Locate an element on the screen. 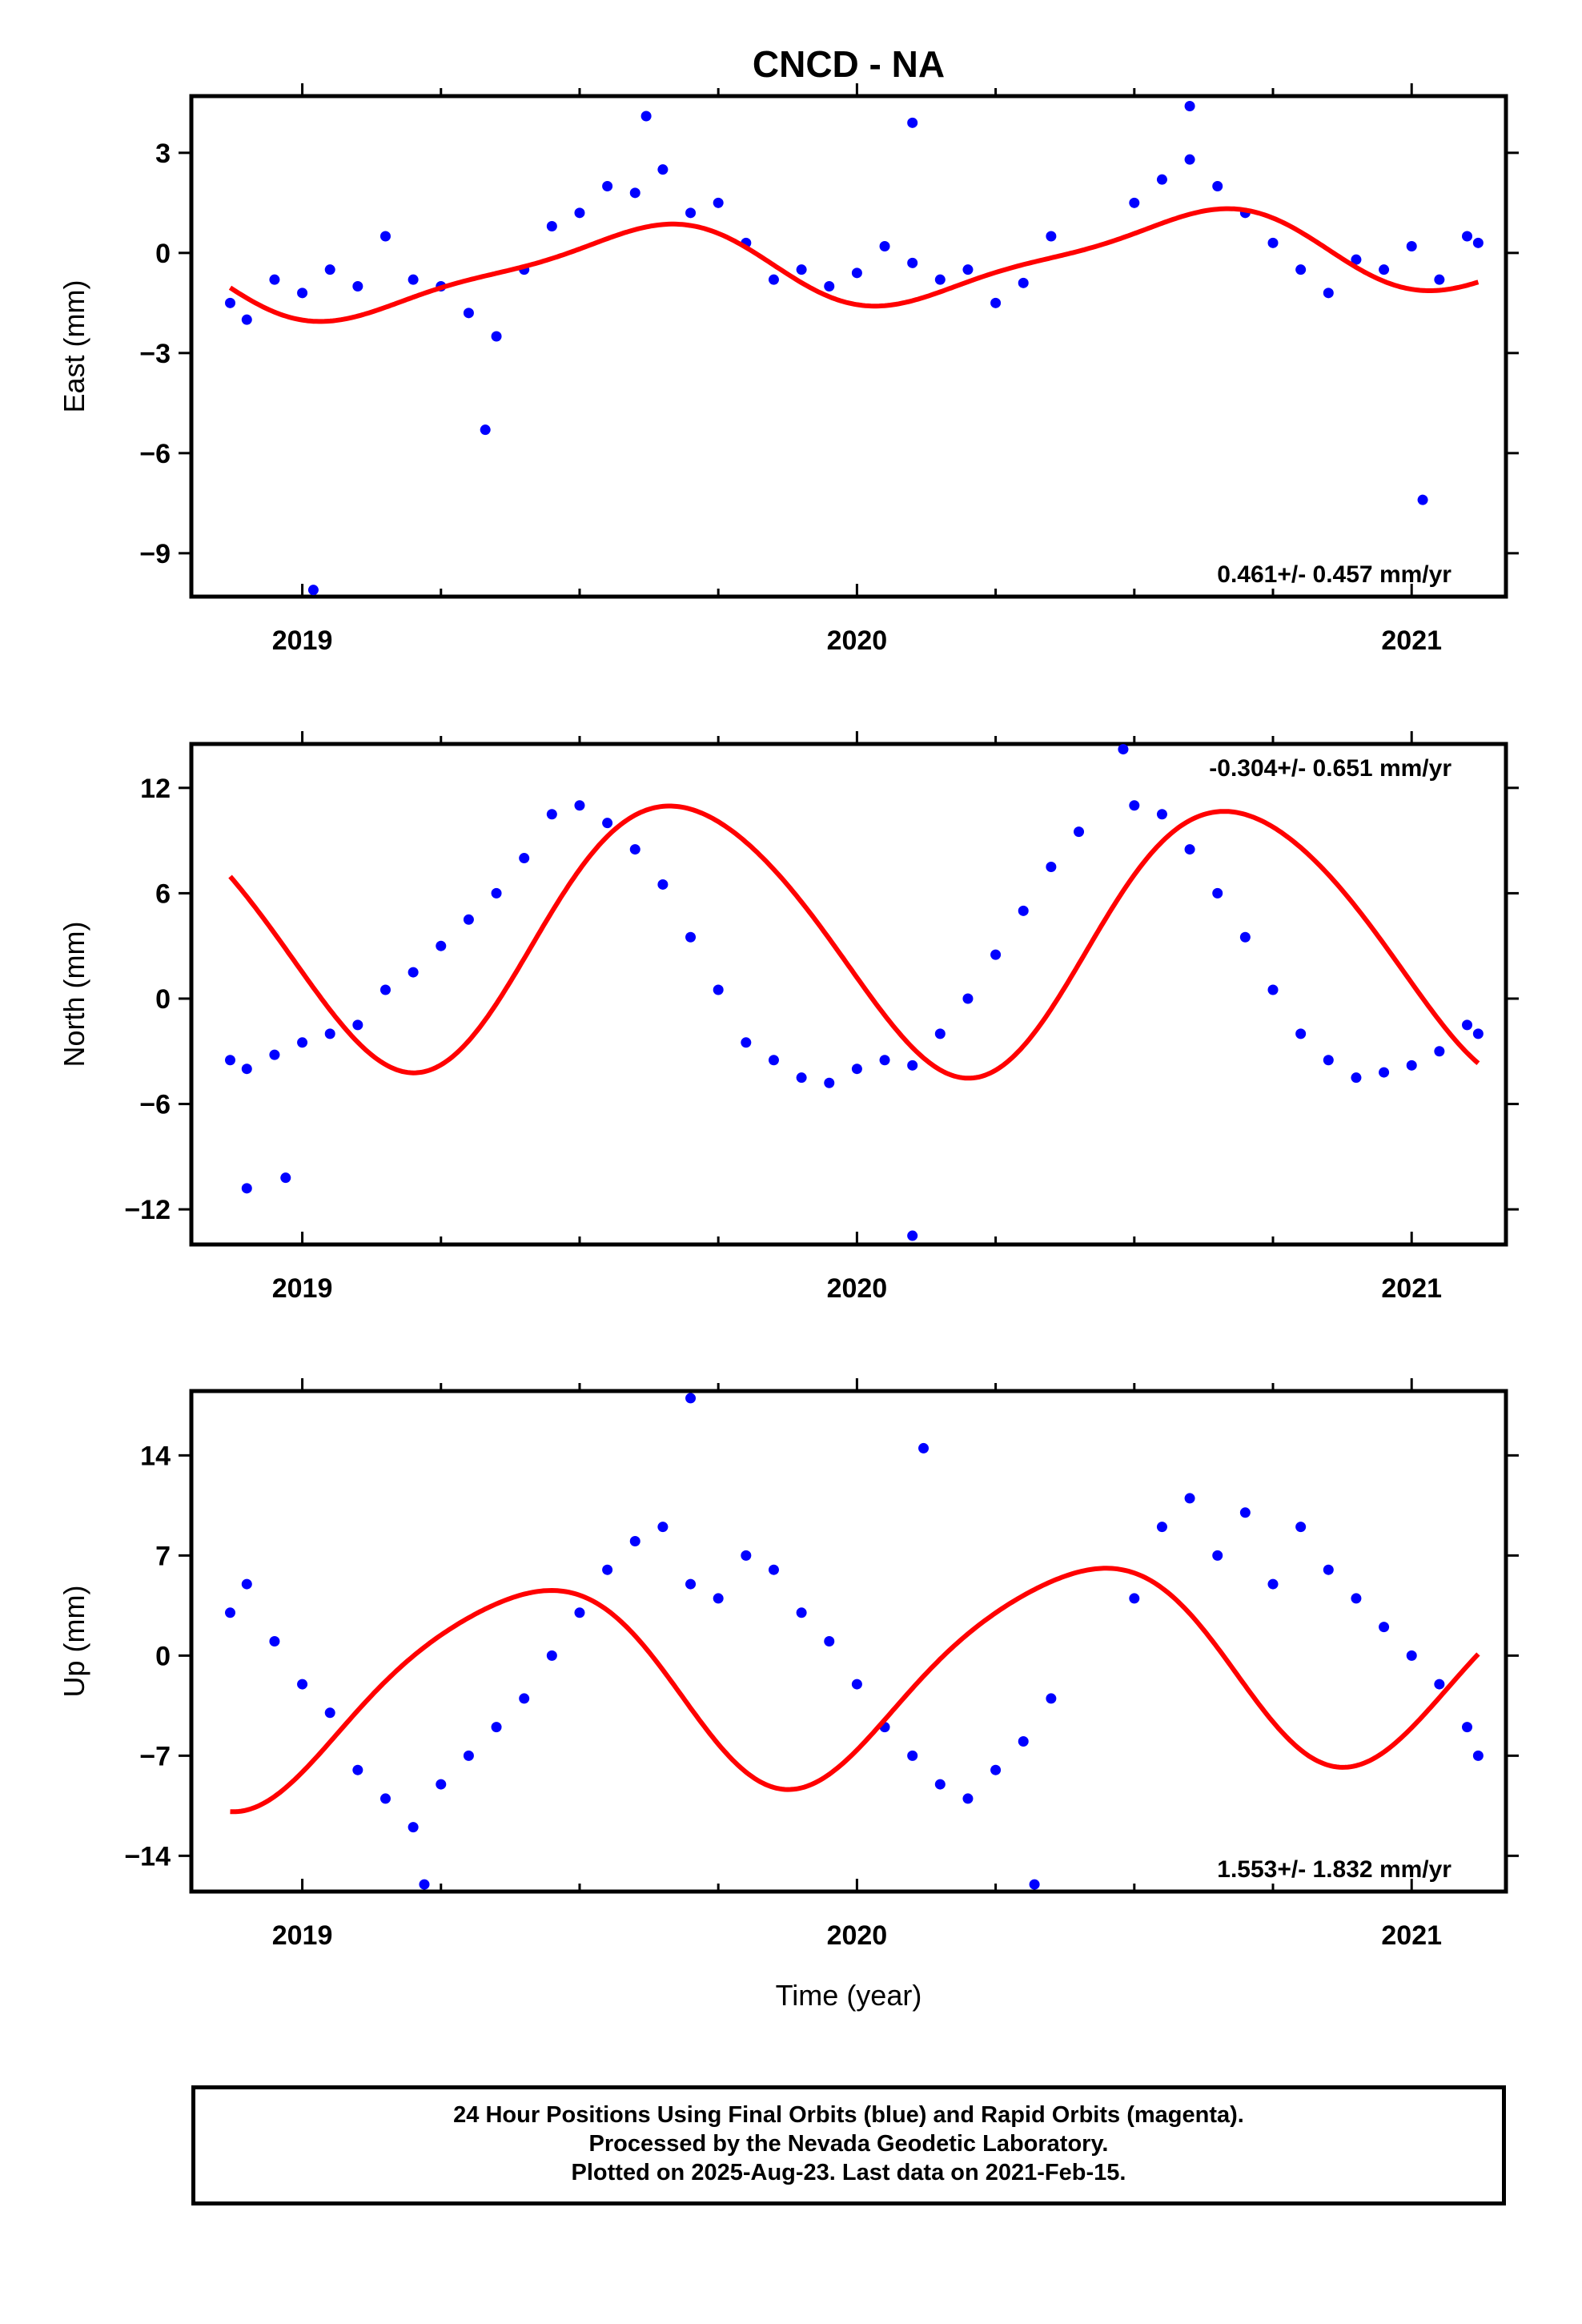  y-tick-label: 3 is located at coordinates (163, 154).